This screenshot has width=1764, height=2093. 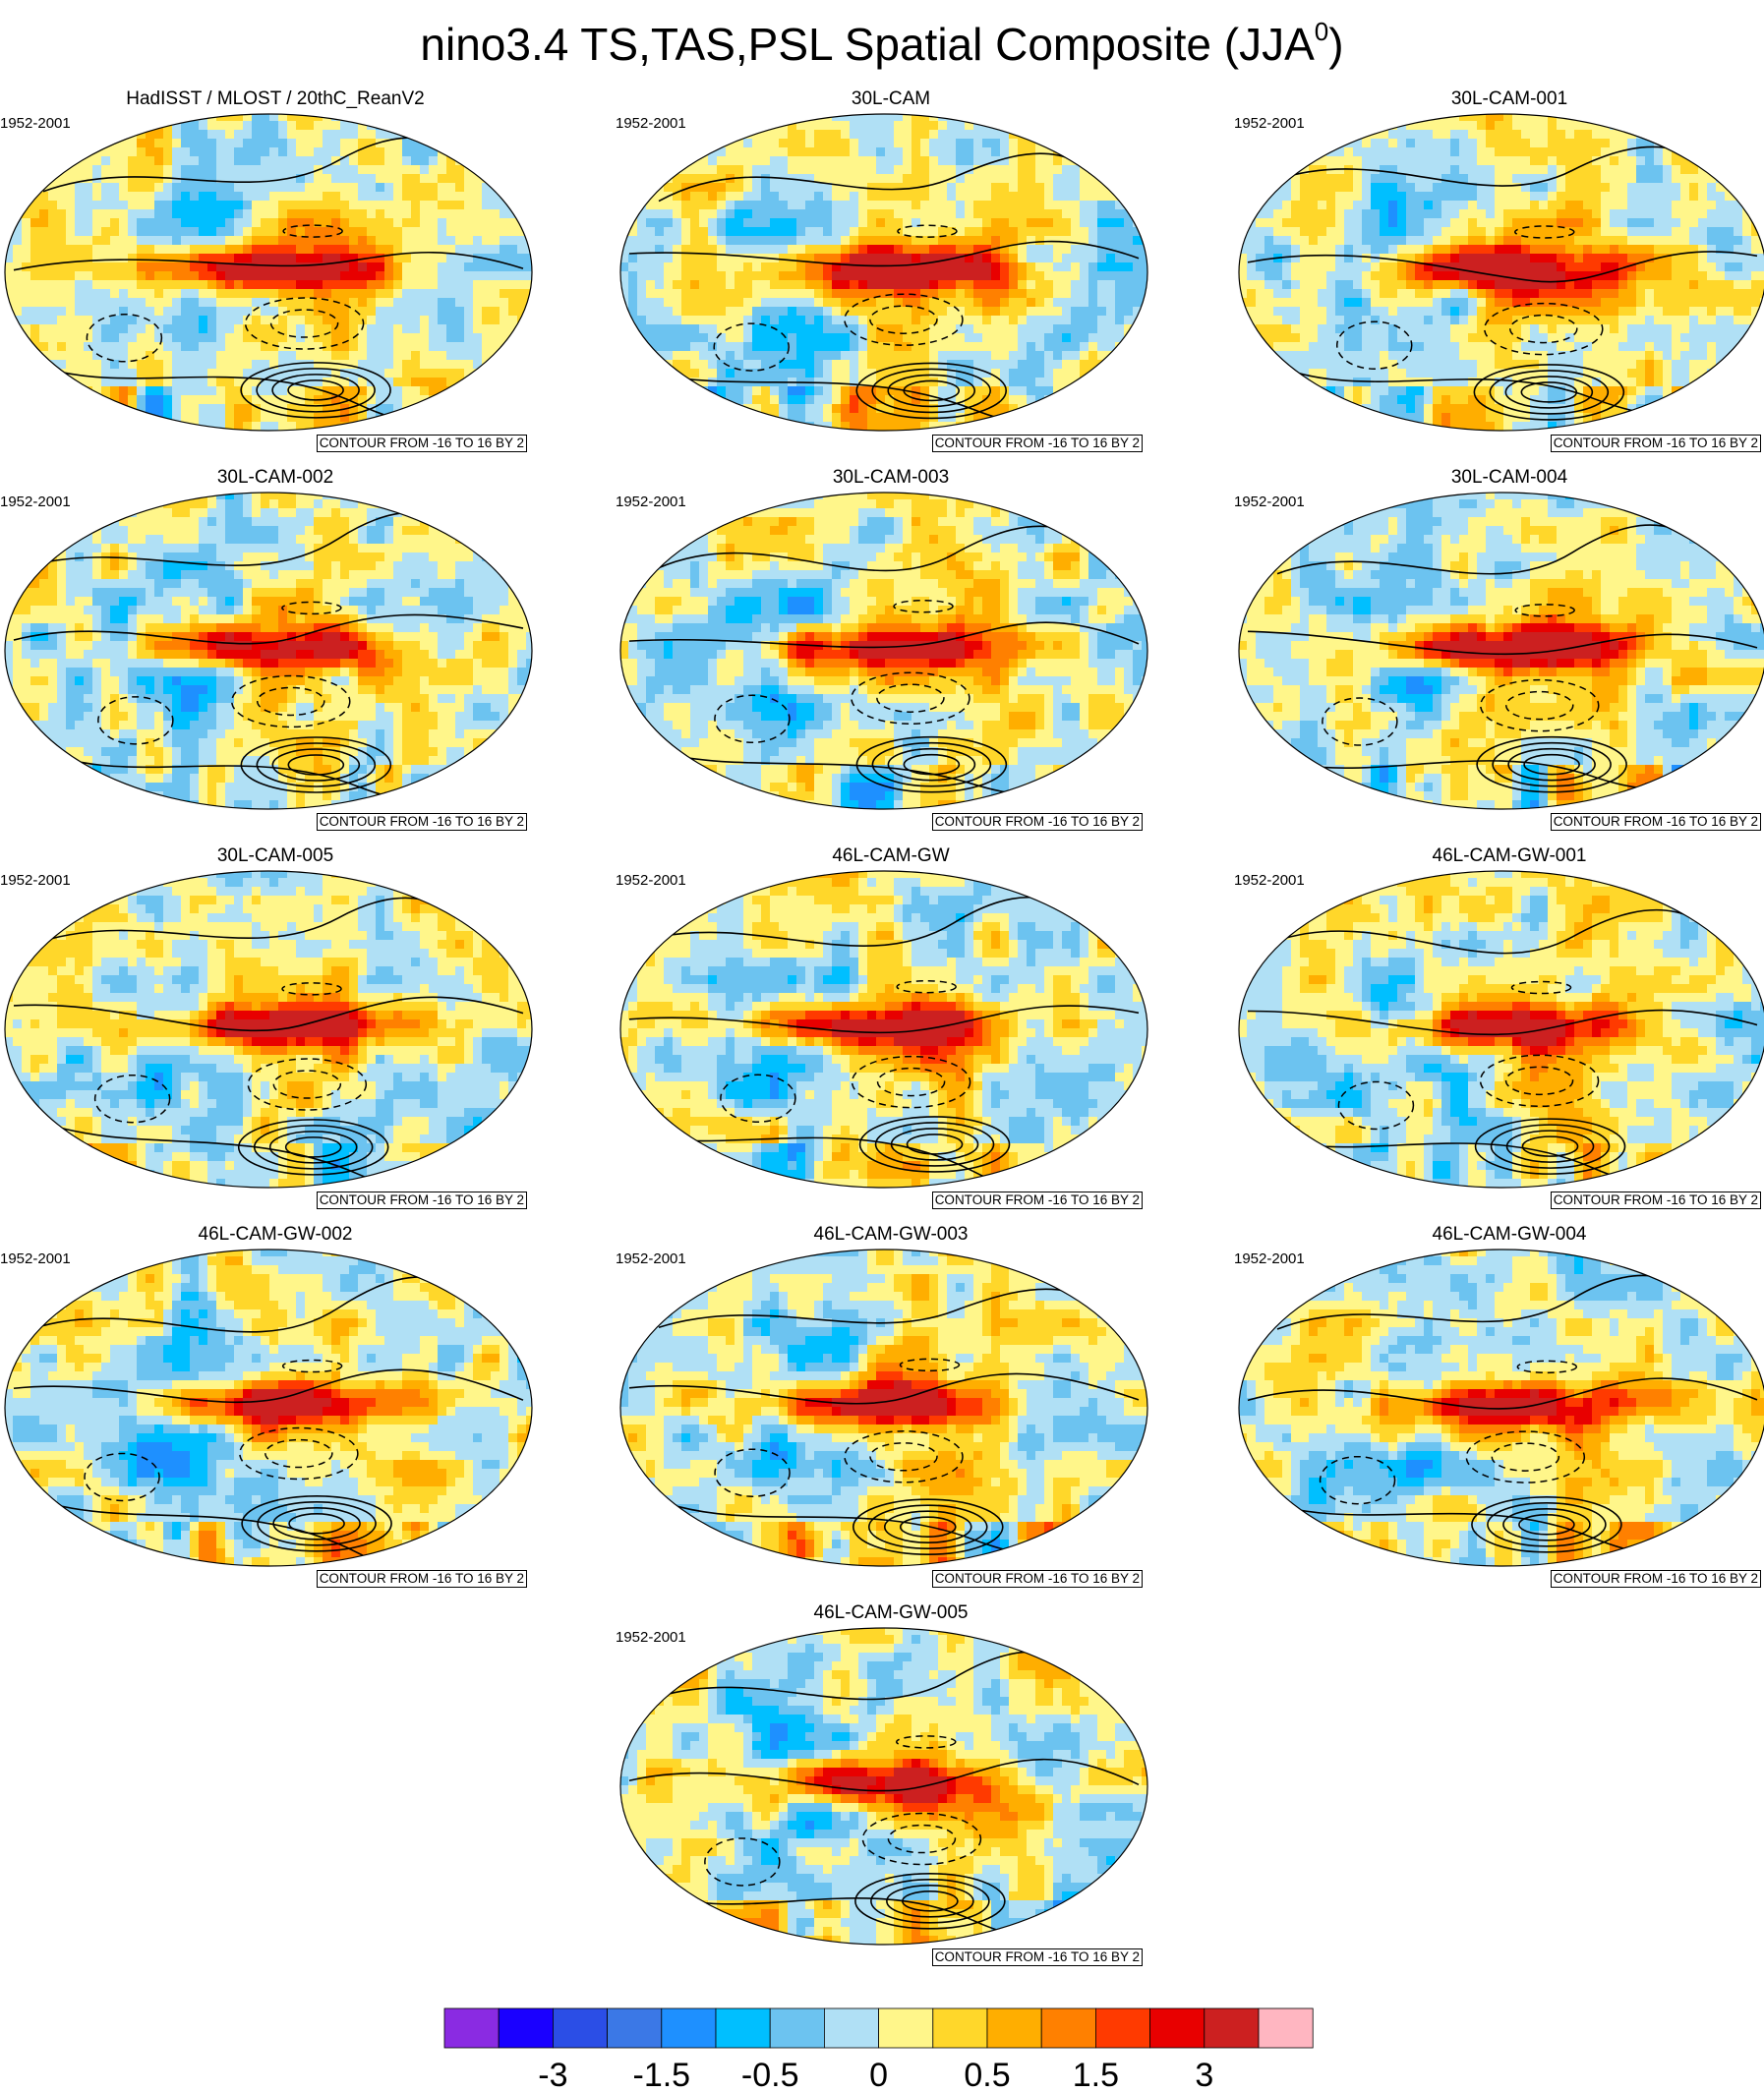 I want to click on panel-title: 46L-CAM-GW-001, so click(x=1499, y=856).